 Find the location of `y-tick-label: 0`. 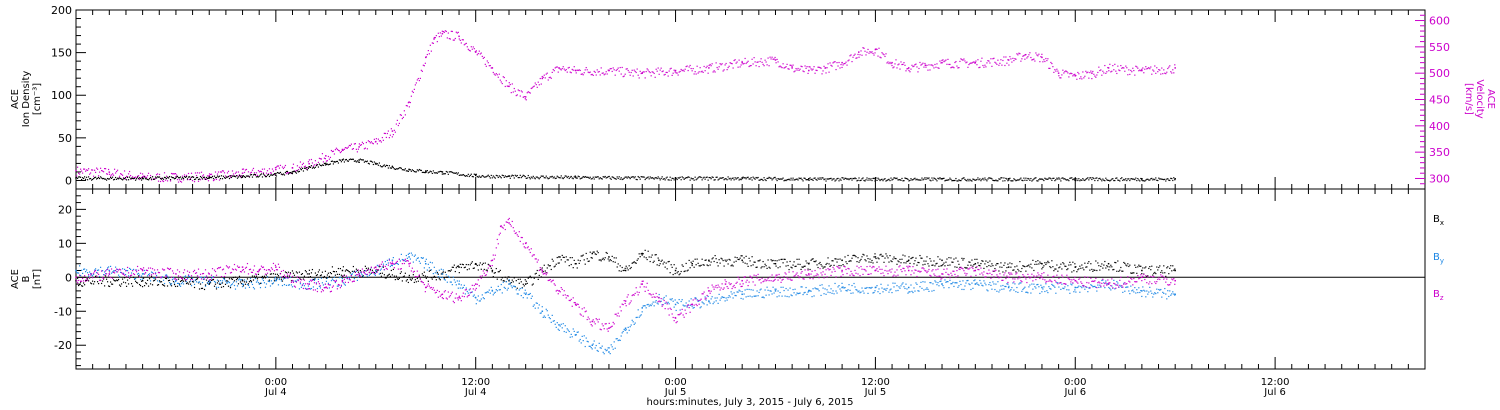

y-tick-label: 0 is located at coordinates (68, 277).